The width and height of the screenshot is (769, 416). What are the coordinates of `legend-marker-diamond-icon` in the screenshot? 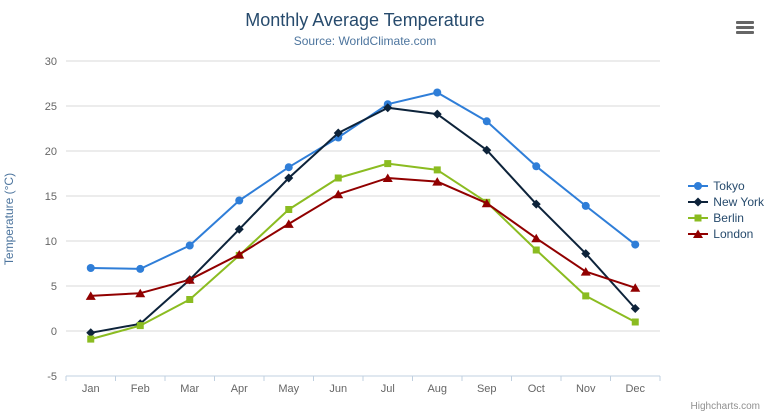 It's located at (698, 202).